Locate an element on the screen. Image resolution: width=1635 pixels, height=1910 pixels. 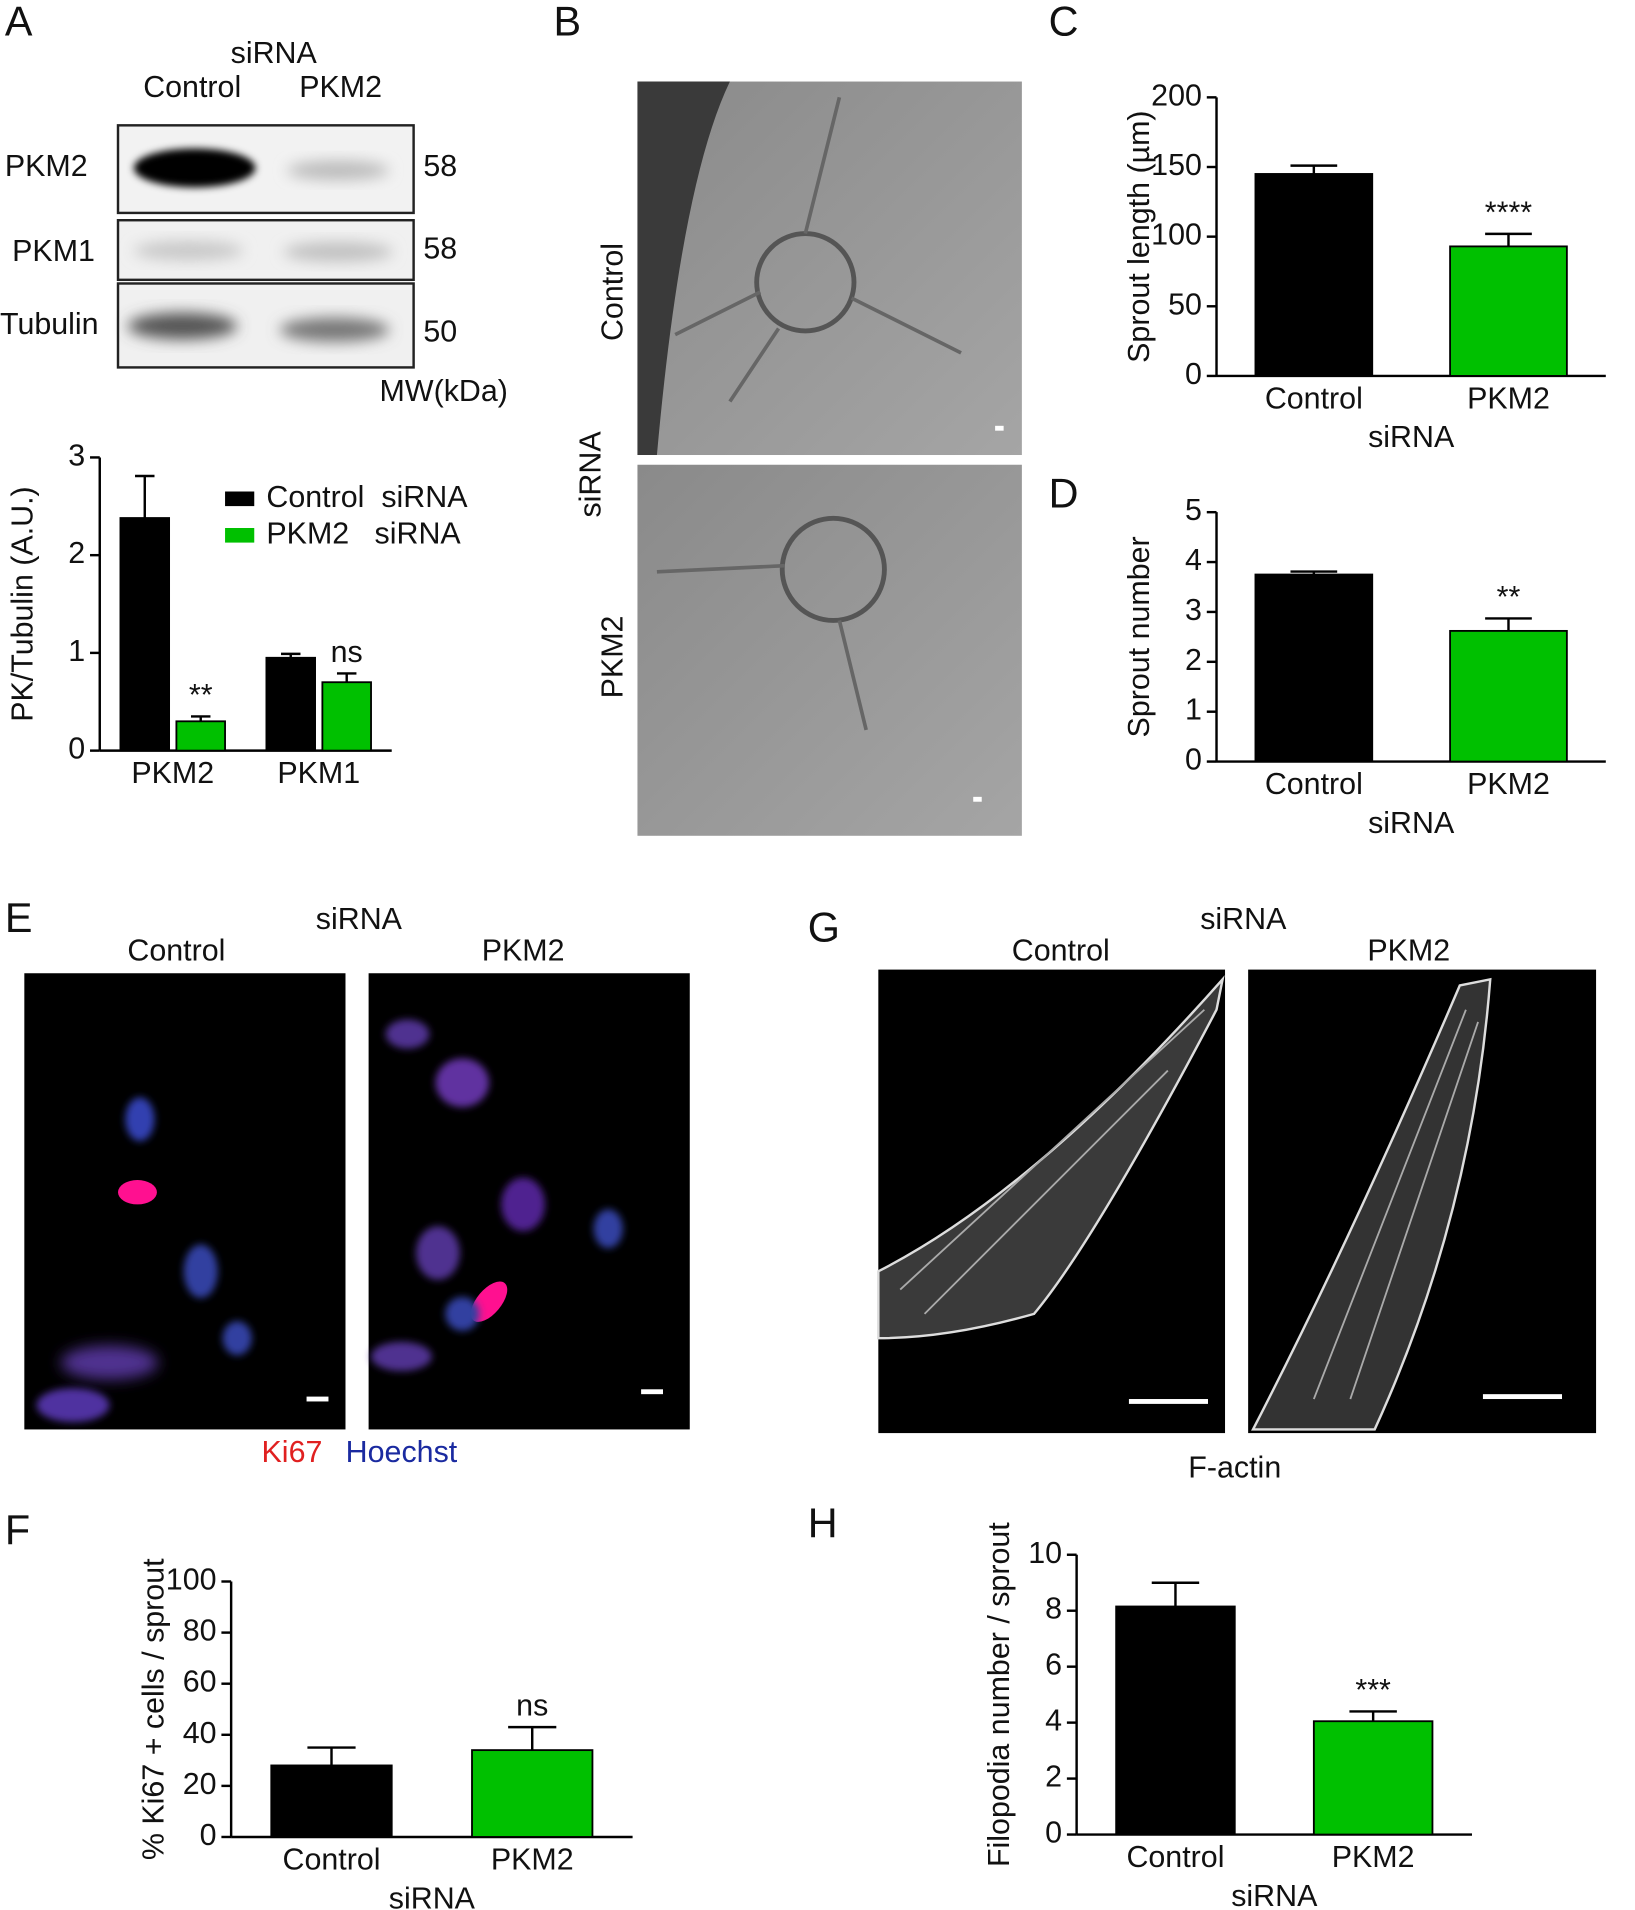
y-tick-label: 50 is located at coordinates (1185, 304).